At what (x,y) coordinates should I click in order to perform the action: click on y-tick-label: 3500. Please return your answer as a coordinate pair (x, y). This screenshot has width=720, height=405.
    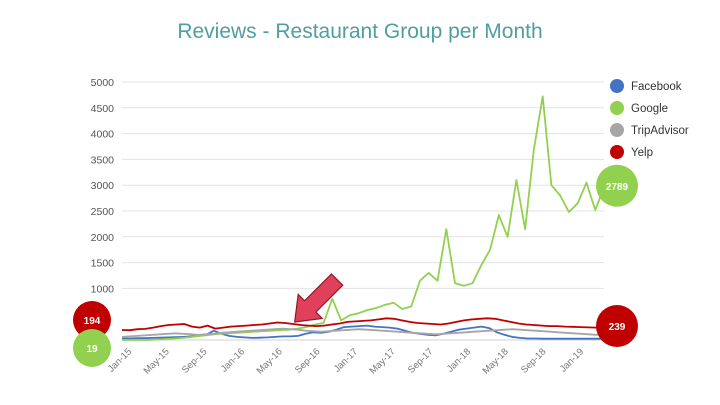
    Looking at the image, I should click on (103, 160).